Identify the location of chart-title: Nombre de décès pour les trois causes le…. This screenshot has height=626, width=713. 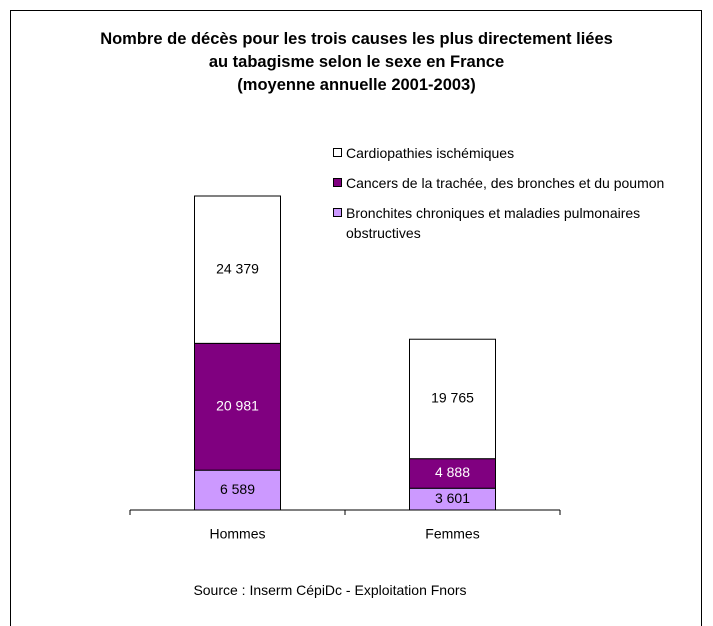
(356, 62).